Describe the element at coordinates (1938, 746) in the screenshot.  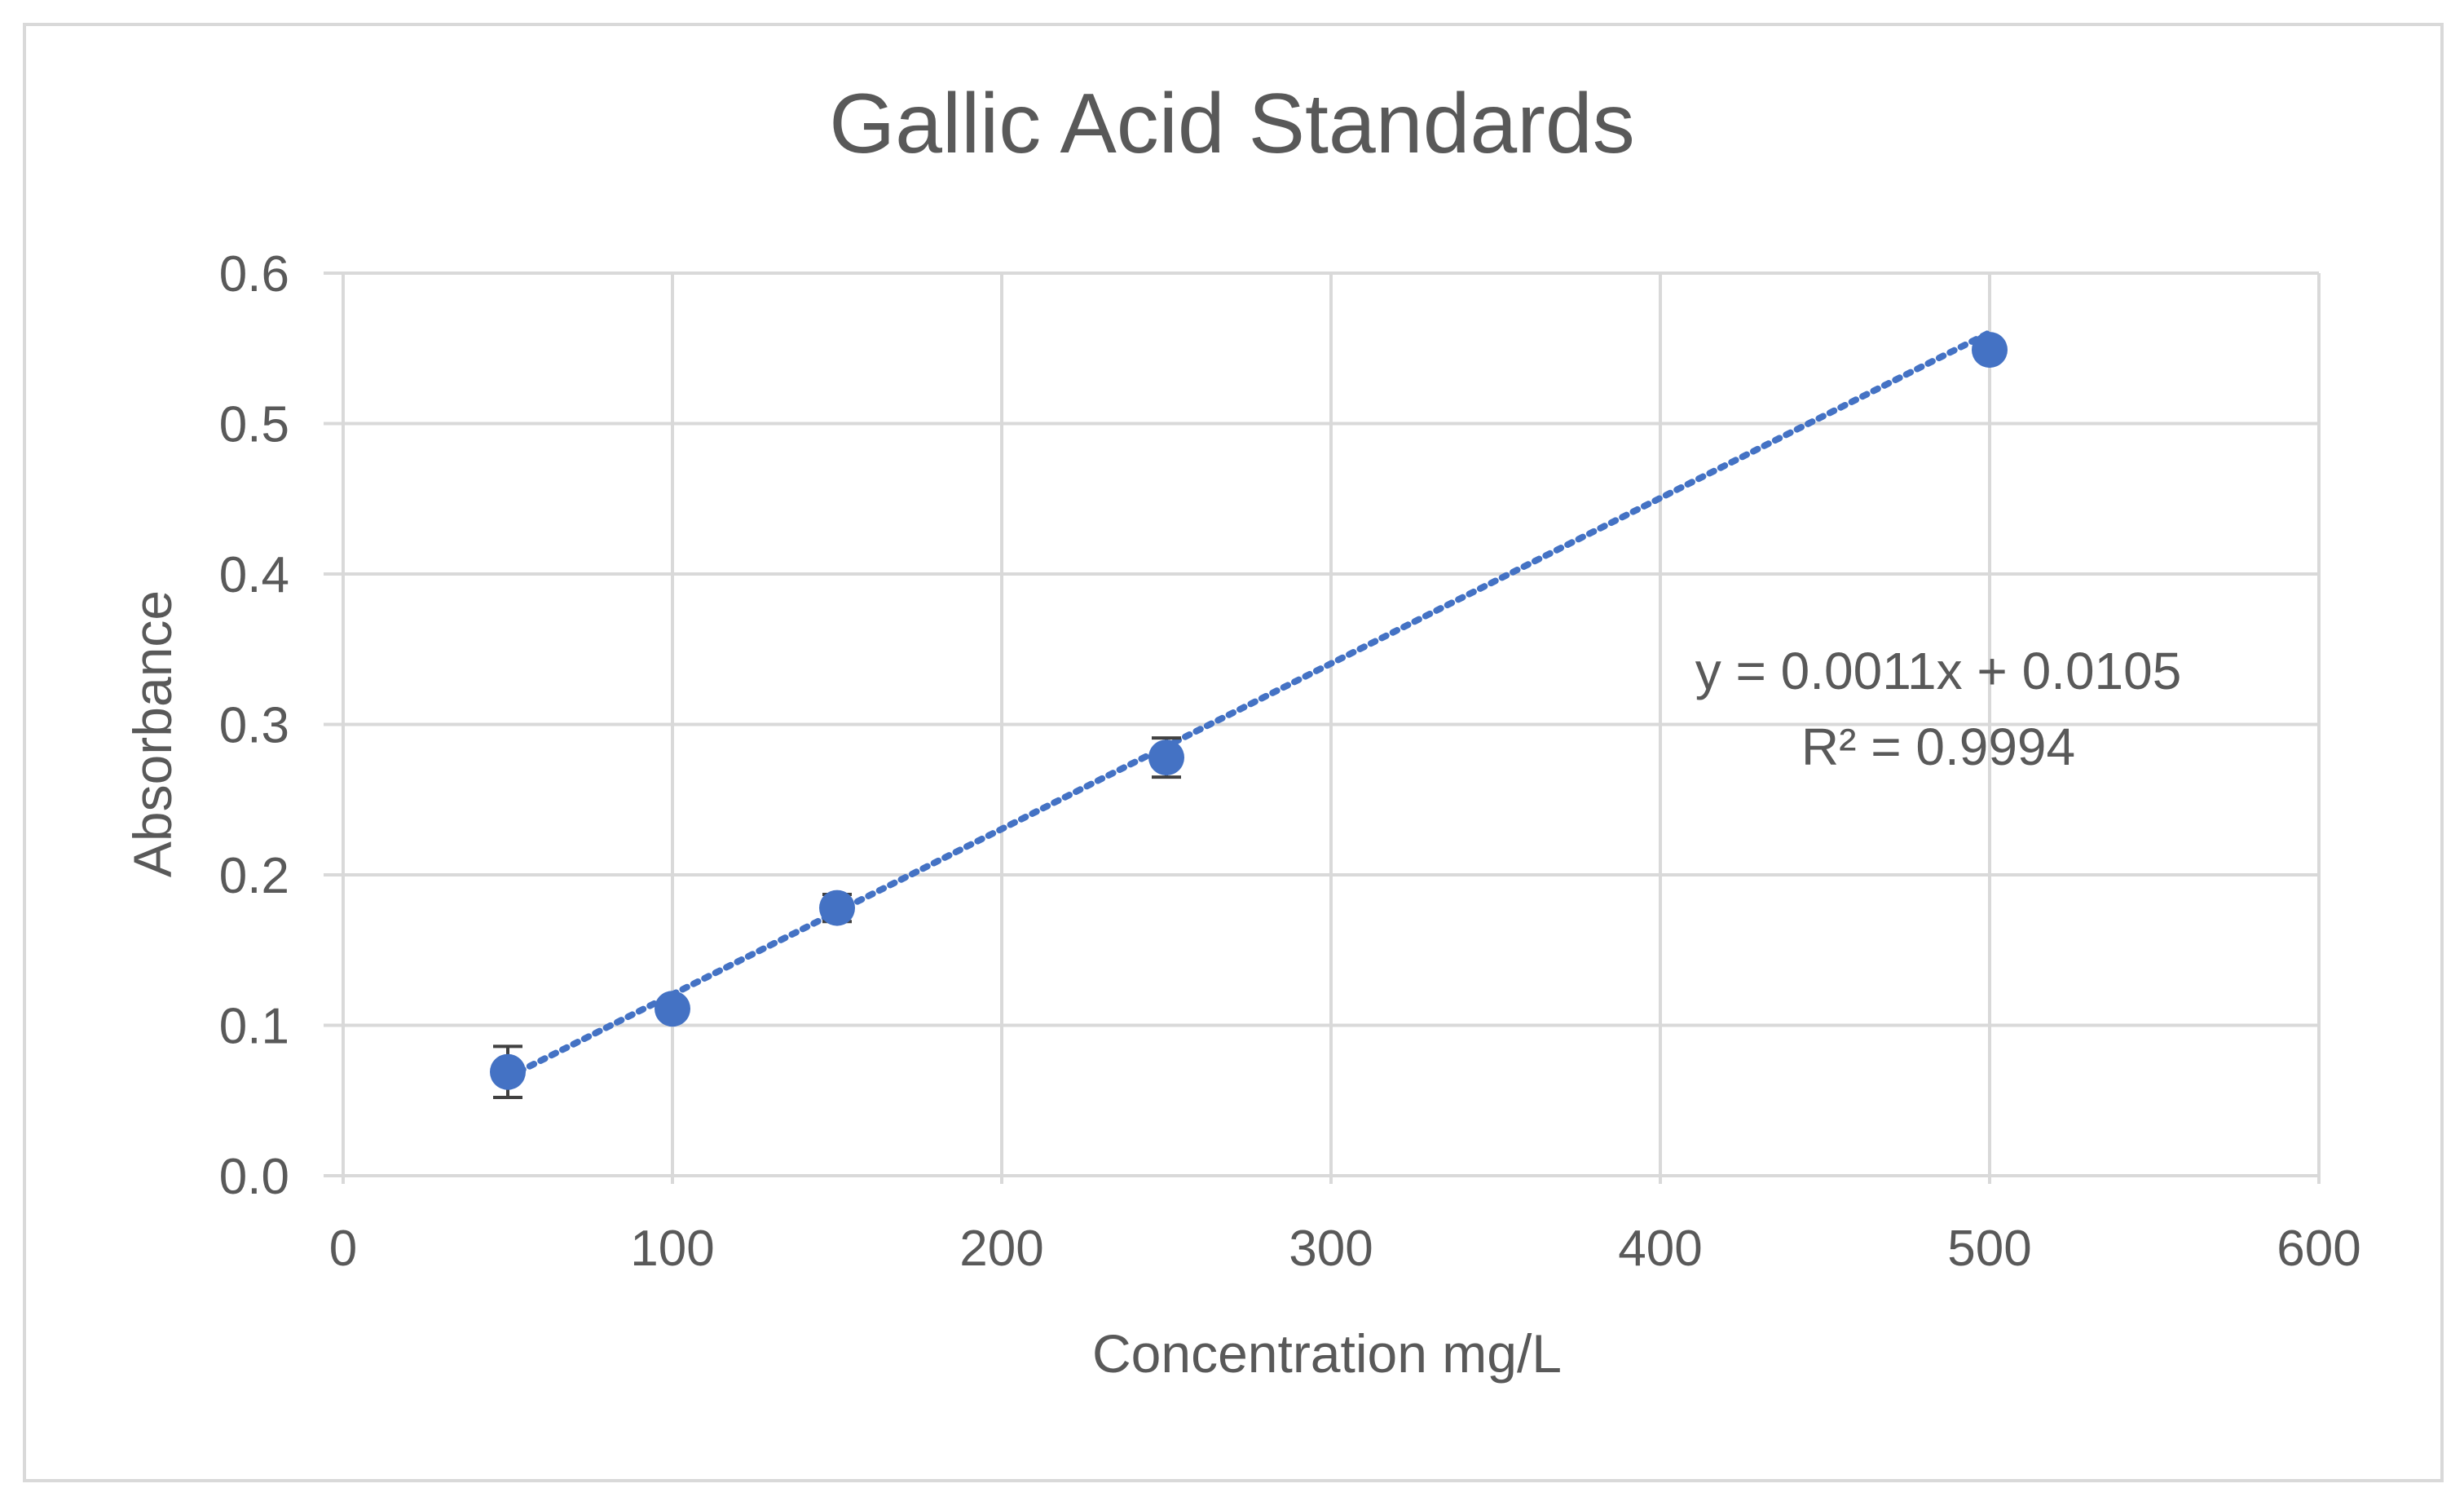
I see `trendline-r-squared: R² = 0.9994` at that location.